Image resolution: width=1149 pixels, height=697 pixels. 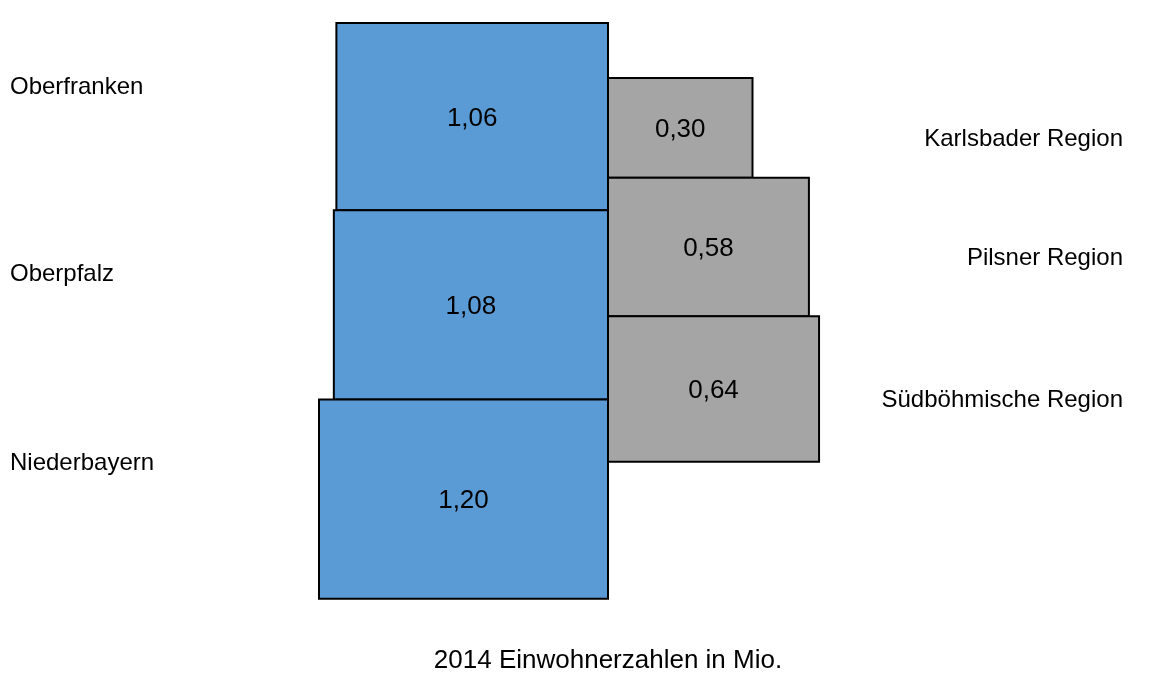 I want to click on text: 2014 Einwohnerzahlen in Mio., so click(x=608, y=659).